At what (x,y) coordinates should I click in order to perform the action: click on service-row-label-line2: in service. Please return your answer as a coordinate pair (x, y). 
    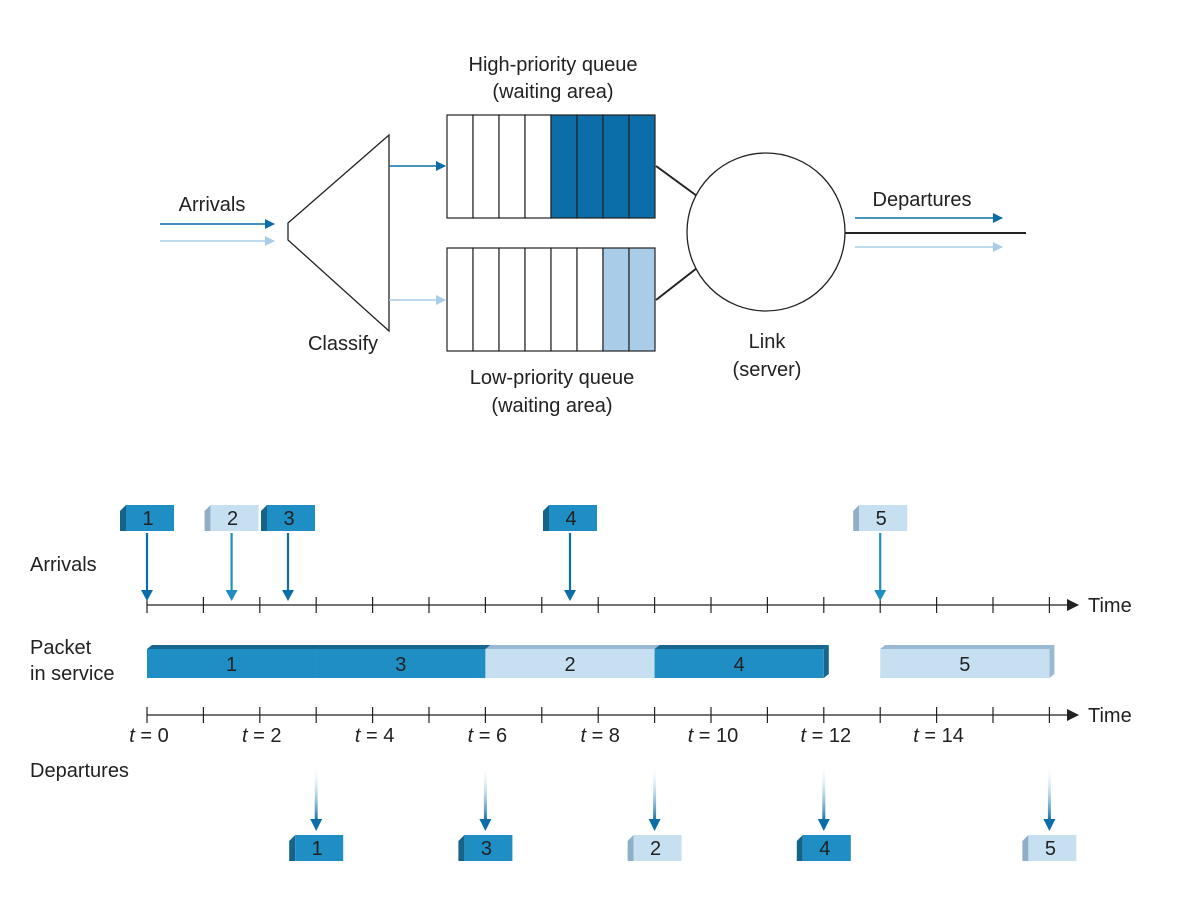
    Looking at the image, I should click on (72, 674).